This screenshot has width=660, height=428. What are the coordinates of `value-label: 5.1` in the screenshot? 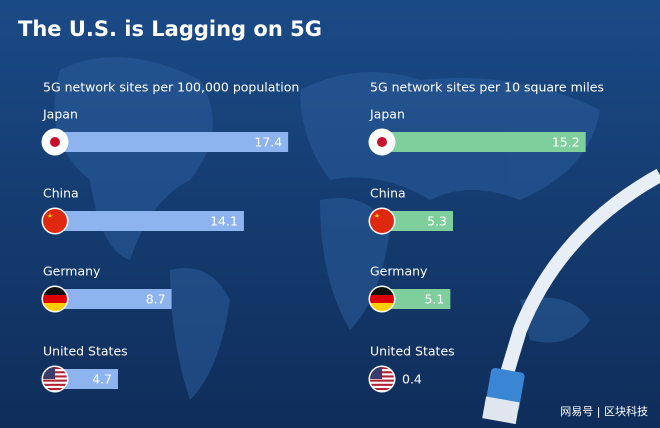 It's located at (434, 299).